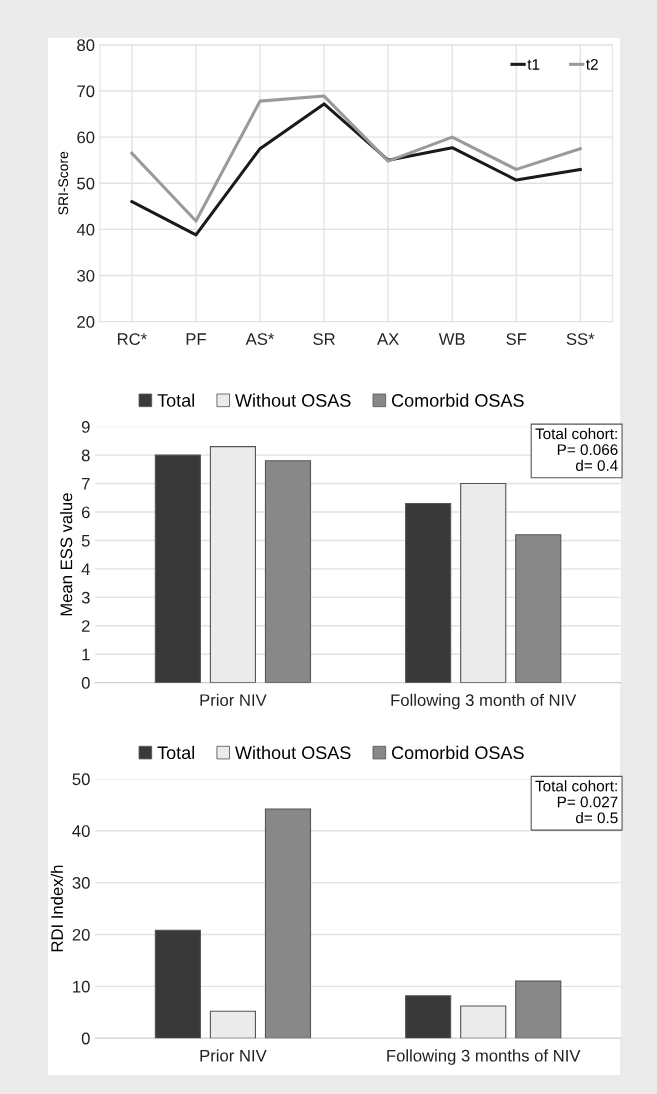 This screenshot has height=1094, width=657. What do you see at coordinates (86, 654) in the screenshot?
I see `y-tick-label: 1` at bounding box center [86, 654].